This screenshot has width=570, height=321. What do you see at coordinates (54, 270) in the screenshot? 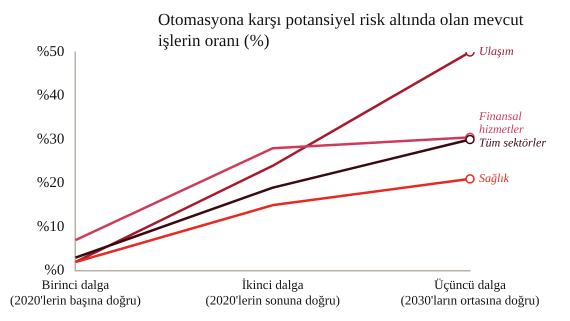
I see `y-tick-label: %0` at bounding box center [54, 270].